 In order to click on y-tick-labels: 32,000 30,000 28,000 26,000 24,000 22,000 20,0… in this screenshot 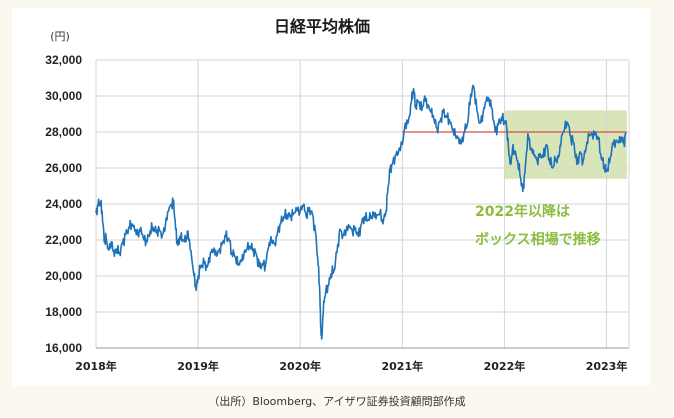, I will do `click(63, 204)`.